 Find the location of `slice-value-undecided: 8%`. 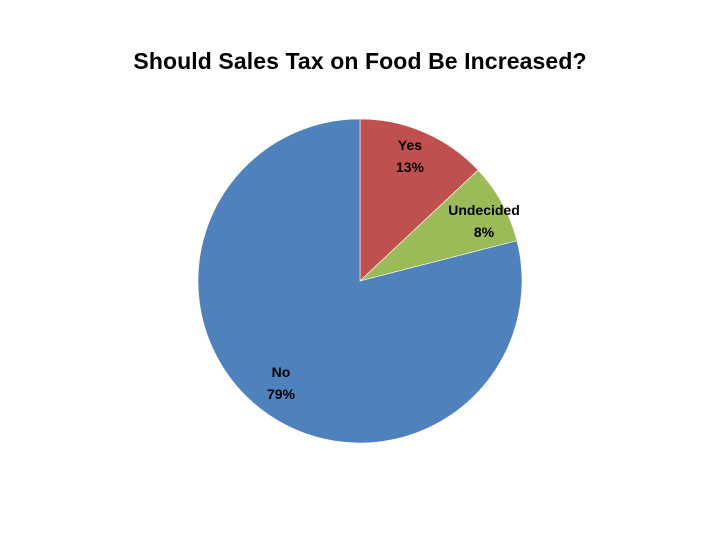

slice-value-undecided: 8% is located at coordinates (484, 232).